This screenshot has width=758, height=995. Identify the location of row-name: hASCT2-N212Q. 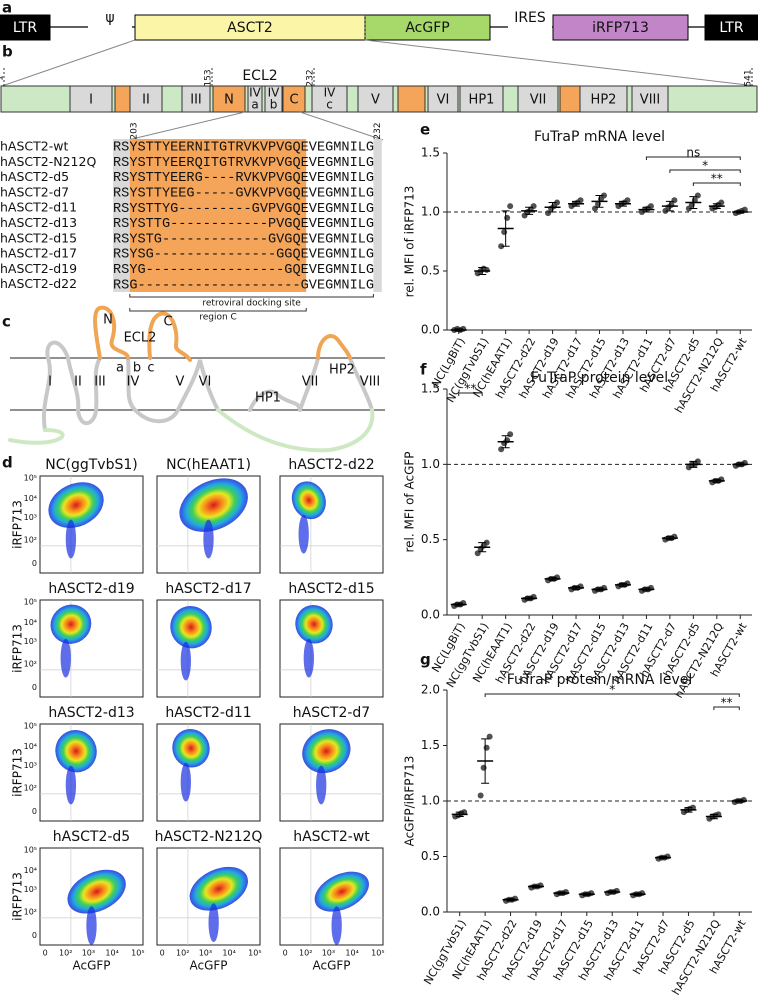
(48, 161).